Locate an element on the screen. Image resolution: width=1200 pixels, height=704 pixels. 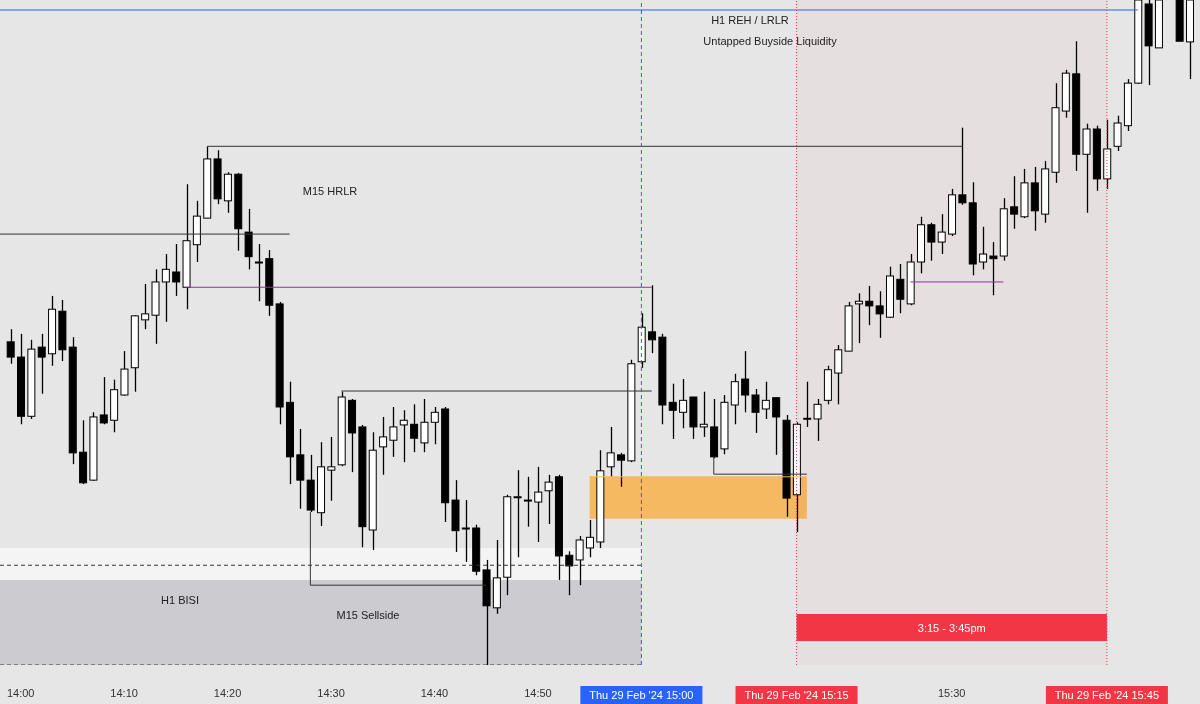
band-label: 3:15 - 3:45pm is located at coordinates (951, 628).